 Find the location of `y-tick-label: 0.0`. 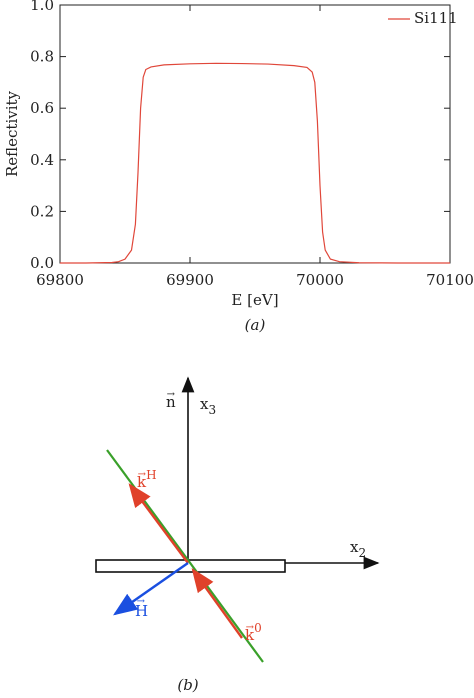

y-tick-label: 0.0 is located at coordinates (42, 263).